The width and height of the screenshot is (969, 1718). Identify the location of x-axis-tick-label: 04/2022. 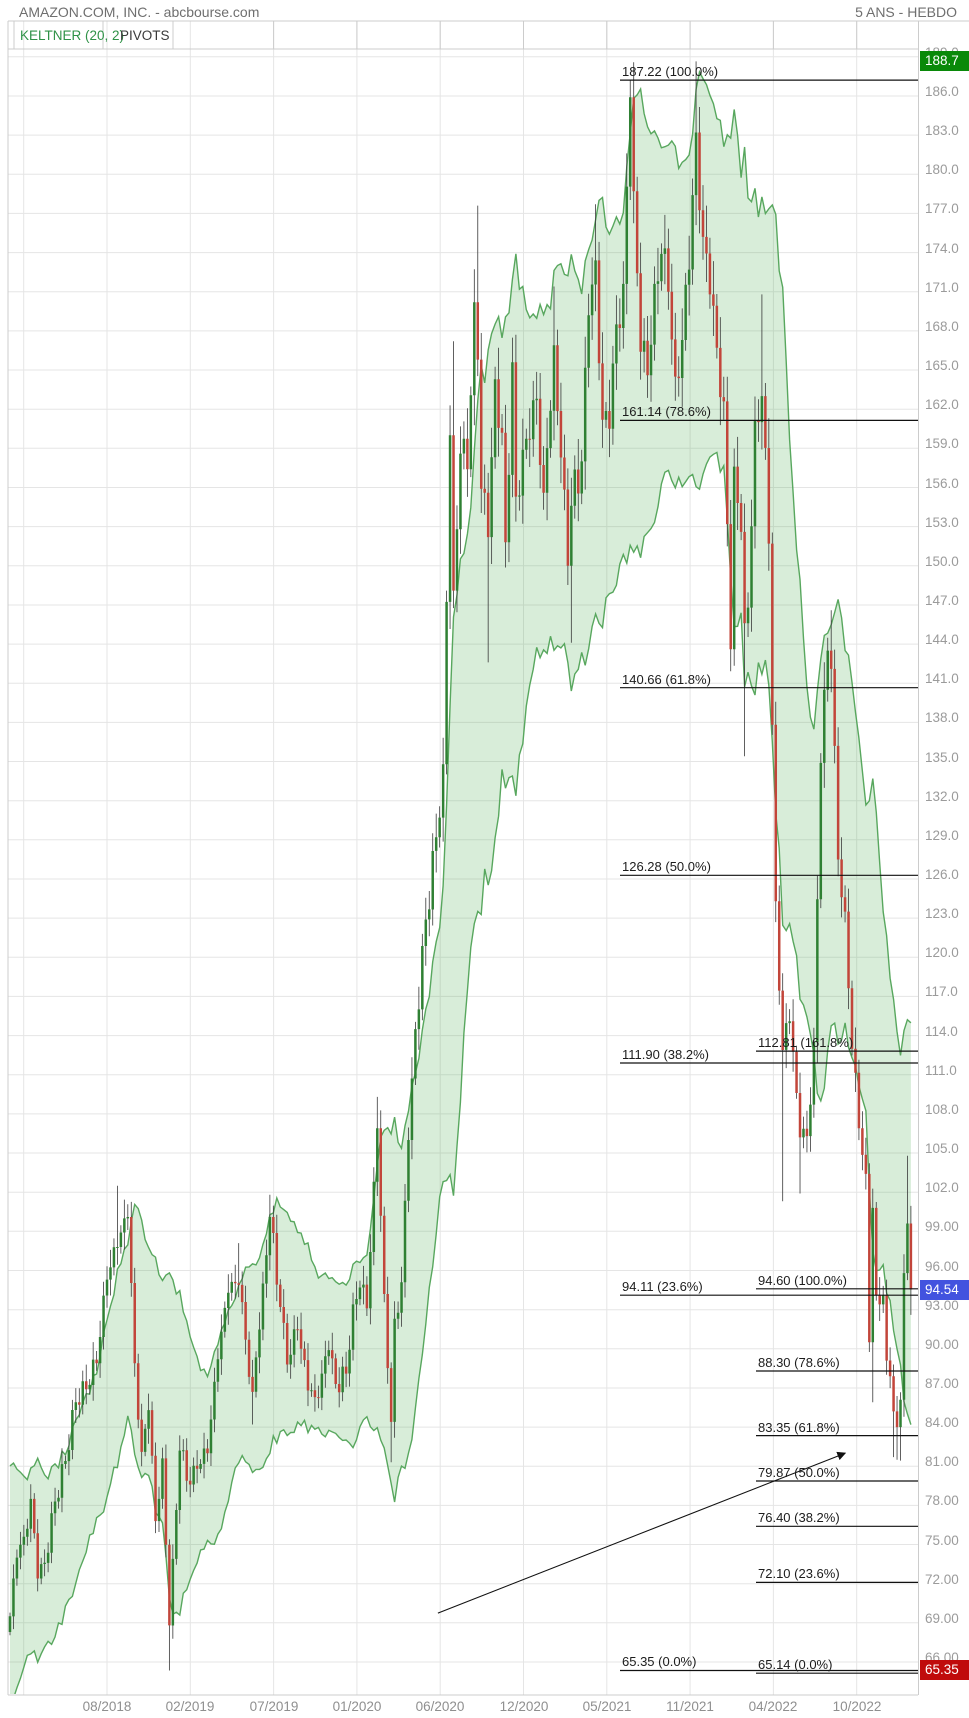
(773, 1706).